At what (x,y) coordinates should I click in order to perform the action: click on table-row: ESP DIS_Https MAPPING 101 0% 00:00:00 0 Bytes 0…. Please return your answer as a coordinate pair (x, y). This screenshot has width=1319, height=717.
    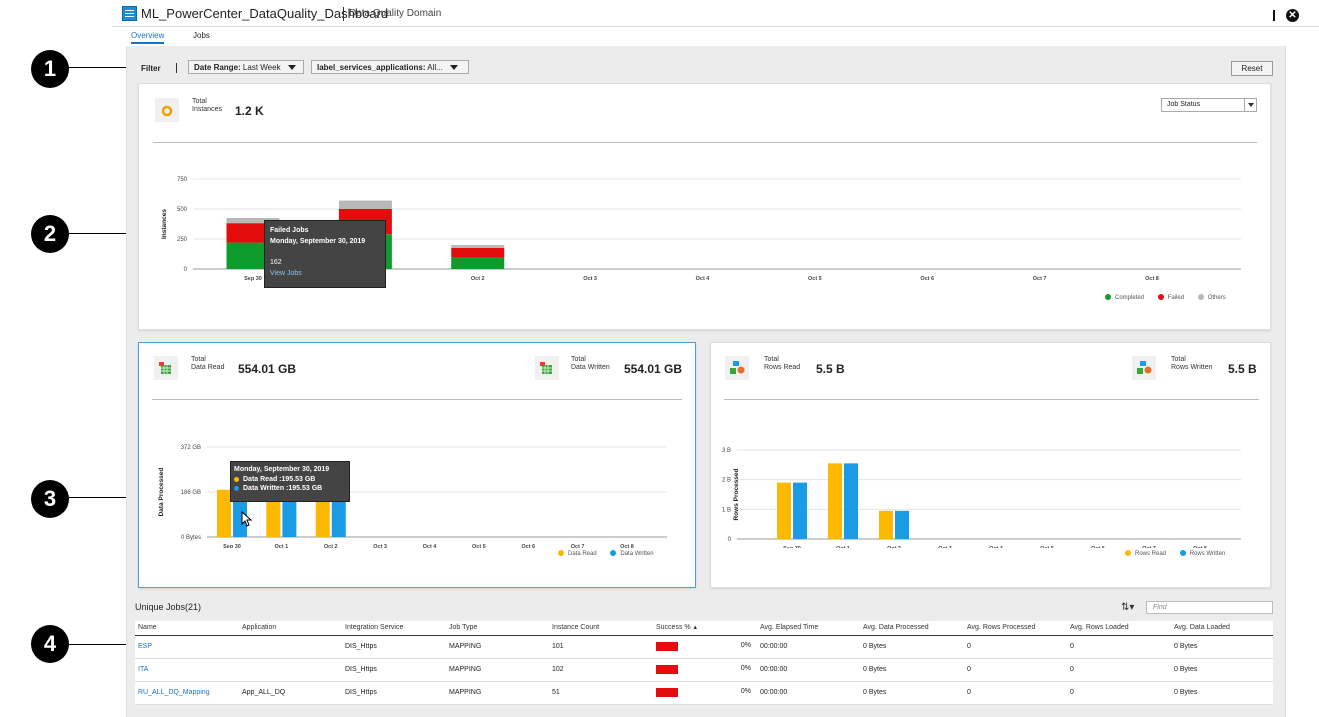
    Looking at the image, I should click on (704, 647).